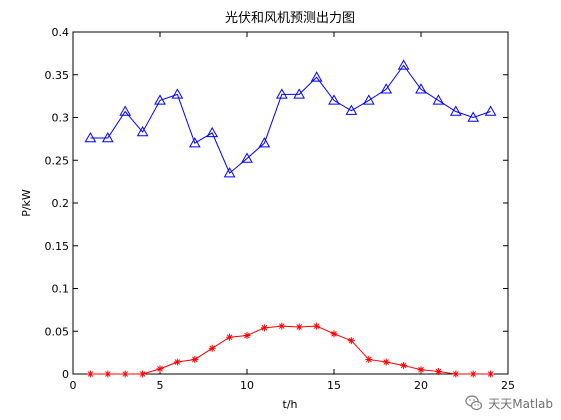 Image resolution: width=561 pixels, height=420 pixels. Describe the element at coordinates (247, 385) in the screenshot. I see `x-tick-label: 10` at that location.